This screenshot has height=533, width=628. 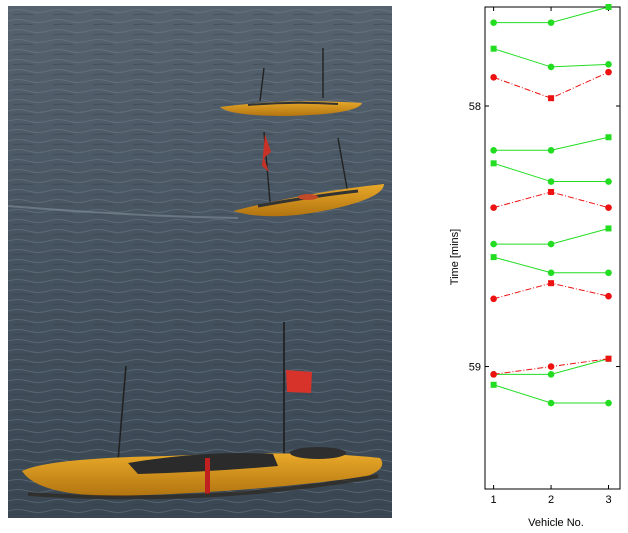 I want to click on x-axis-title: Vehicle No., so click(x=556, y=523).